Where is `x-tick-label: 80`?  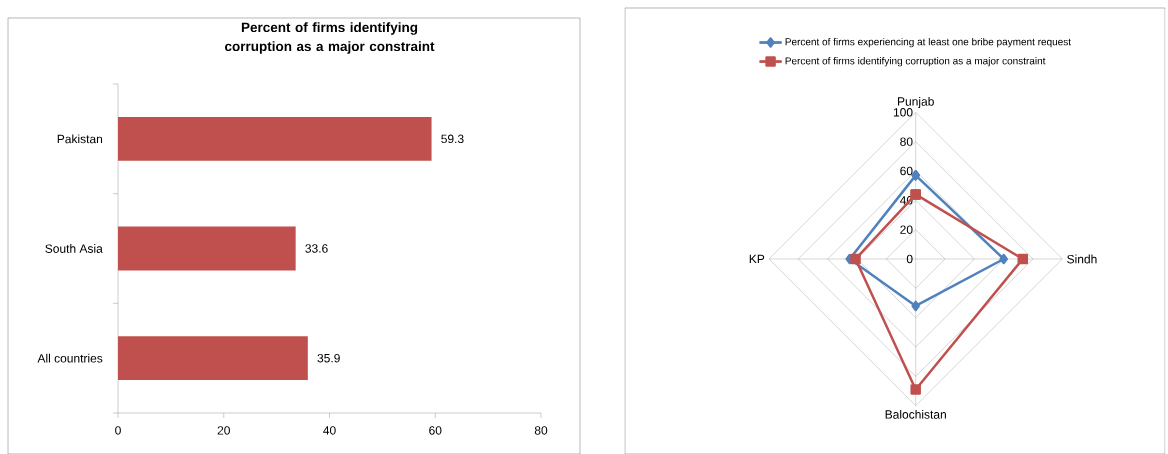 x-tick-label: 80 is located at coordinates (541, 430).